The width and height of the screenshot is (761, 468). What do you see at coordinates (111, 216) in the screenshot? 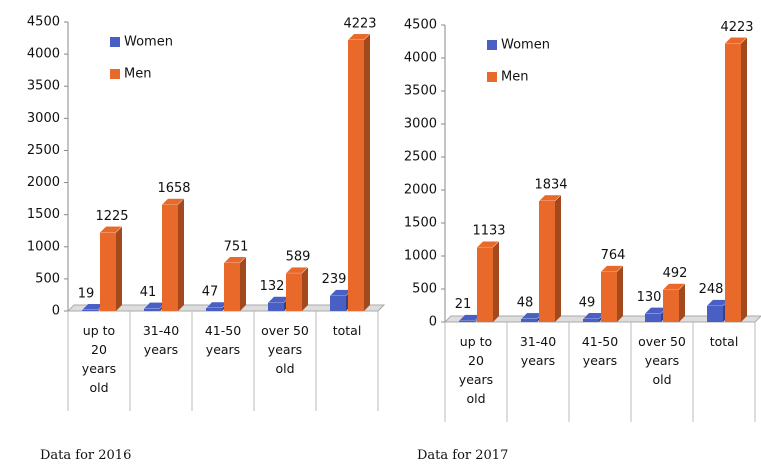
I see `value-label: 1225` at bounding box center [111, 216].